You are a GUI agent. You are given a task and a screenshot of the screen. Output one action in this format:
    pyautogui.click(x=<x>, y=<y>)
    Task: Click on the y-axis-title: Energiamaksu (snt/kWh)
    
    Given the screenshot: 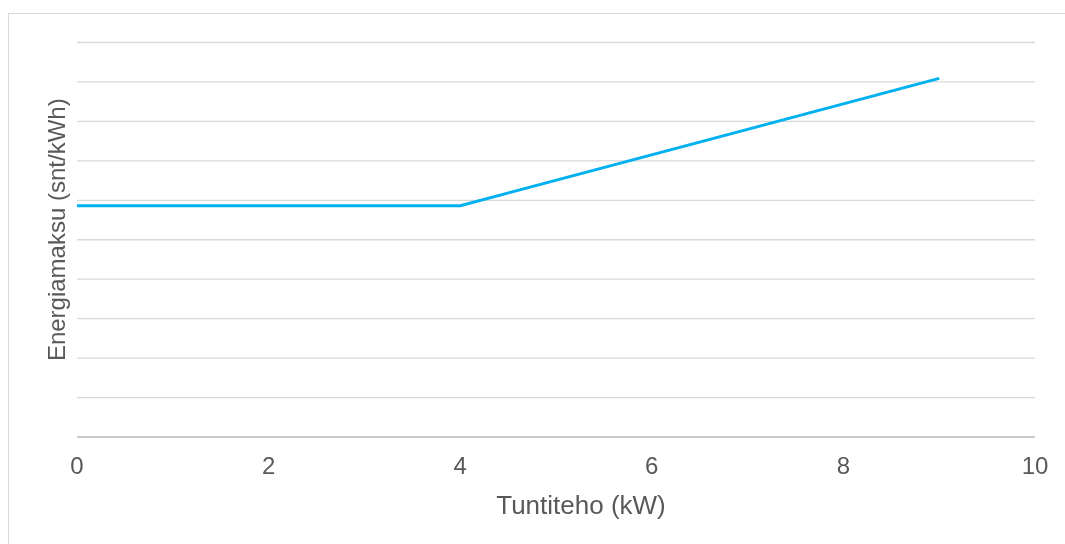 What is the action you would take?
    pyautogui.click(x=57, y=230)
    